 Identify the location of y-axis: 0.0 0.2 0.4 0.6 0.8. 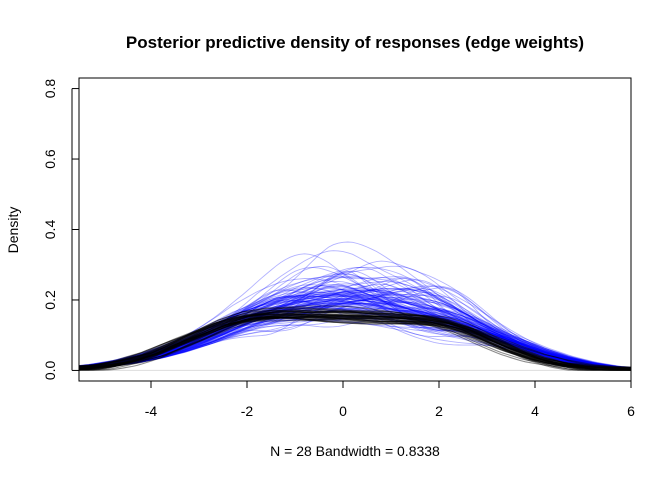
(60, 229).